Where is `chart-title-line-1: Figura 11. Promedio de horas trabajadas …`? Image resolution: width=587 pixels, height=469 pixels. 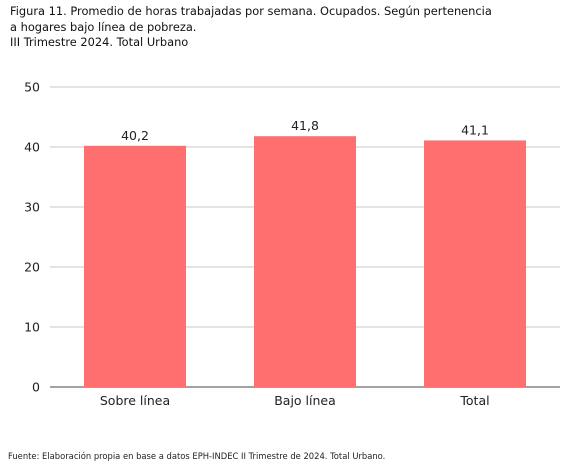
chart-title-line-1: Figura 11. Promedio de horas trabajadas … is located at coordinates (251, 11).